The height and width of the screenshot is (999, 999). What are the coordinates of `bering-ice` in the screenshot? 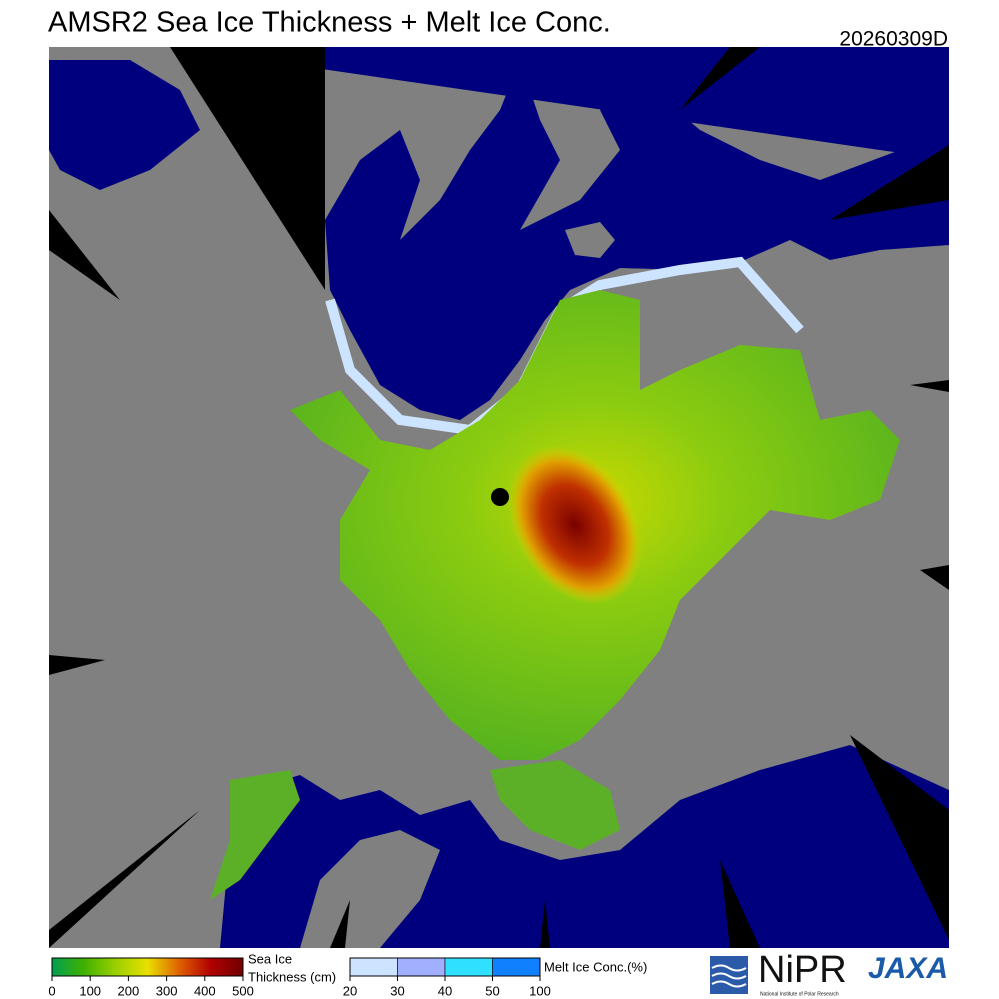 It's located at (255, 835).